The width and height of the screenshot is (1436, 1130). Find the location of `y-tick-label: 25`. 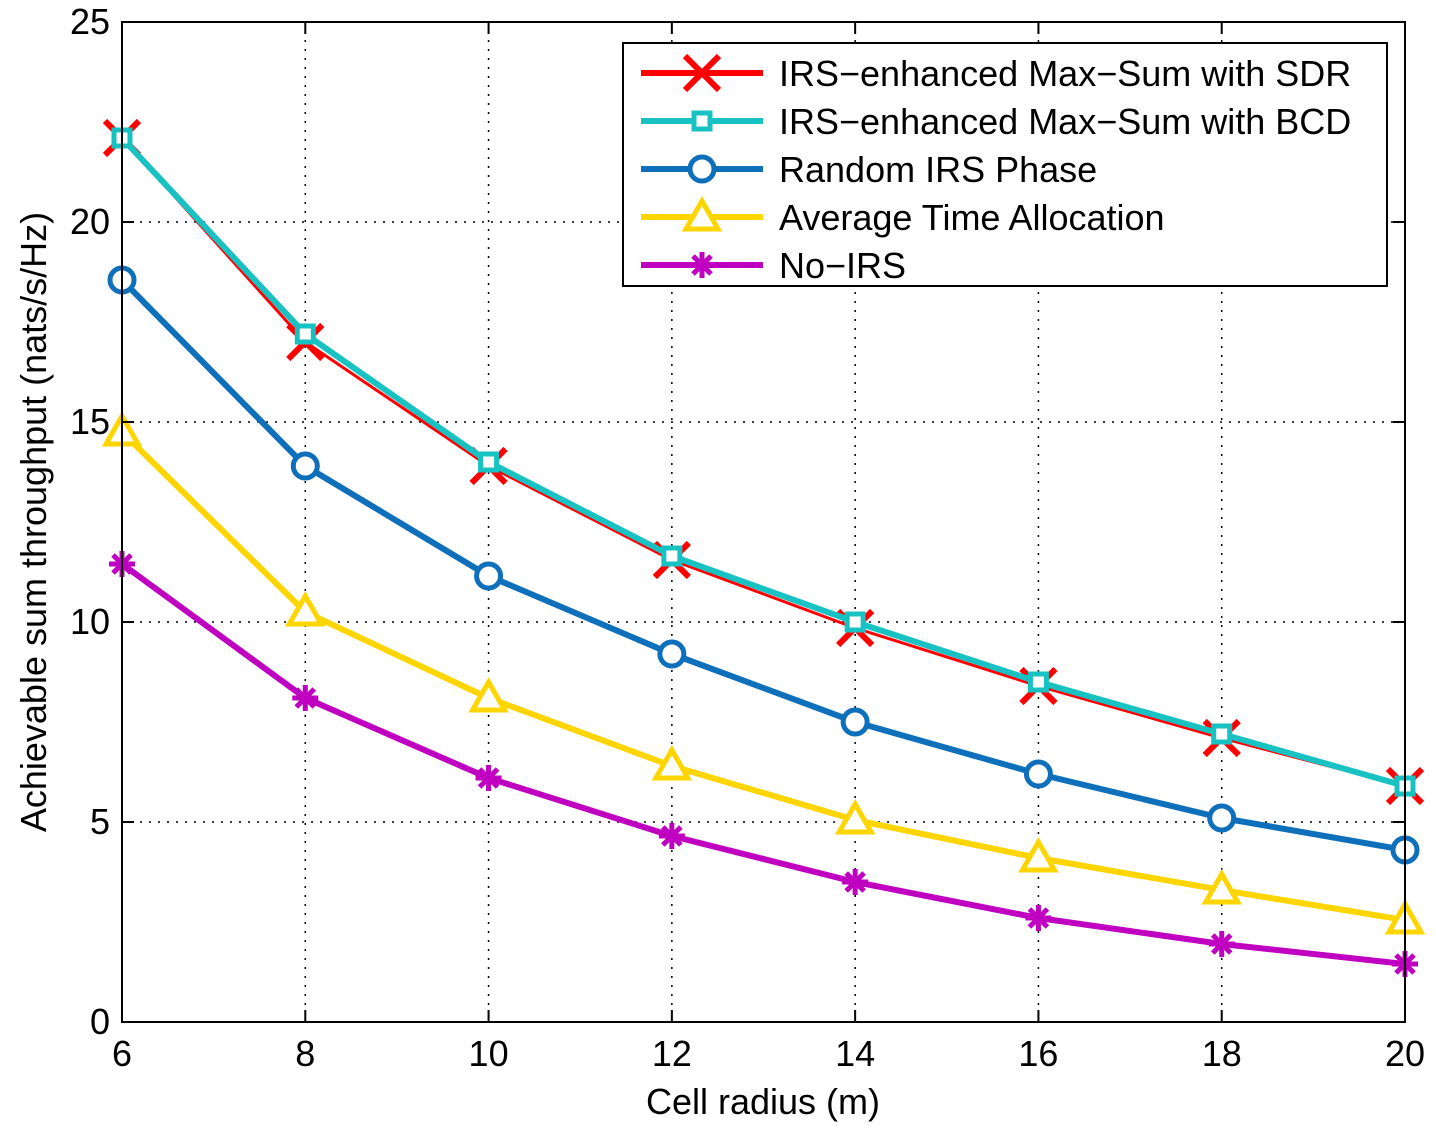

y-tick-label: 25 is located at coordinates (90, 21).